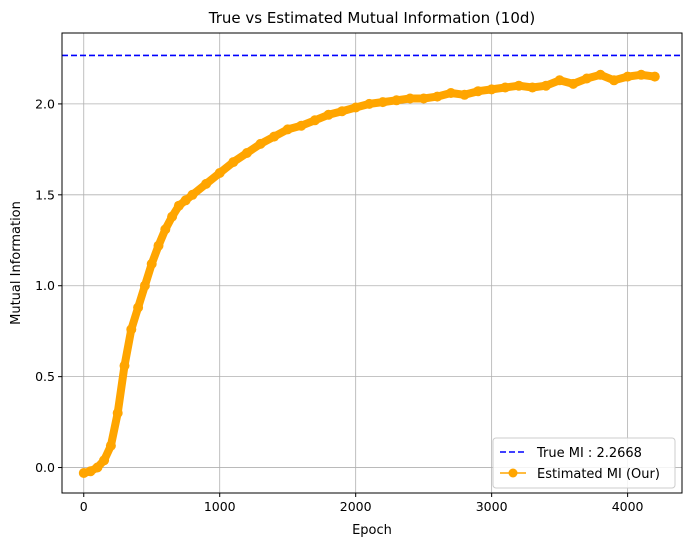 The height and width of the screenshot is (547, 691). I want to click on legend-estimated-marker, so click(513, 473).